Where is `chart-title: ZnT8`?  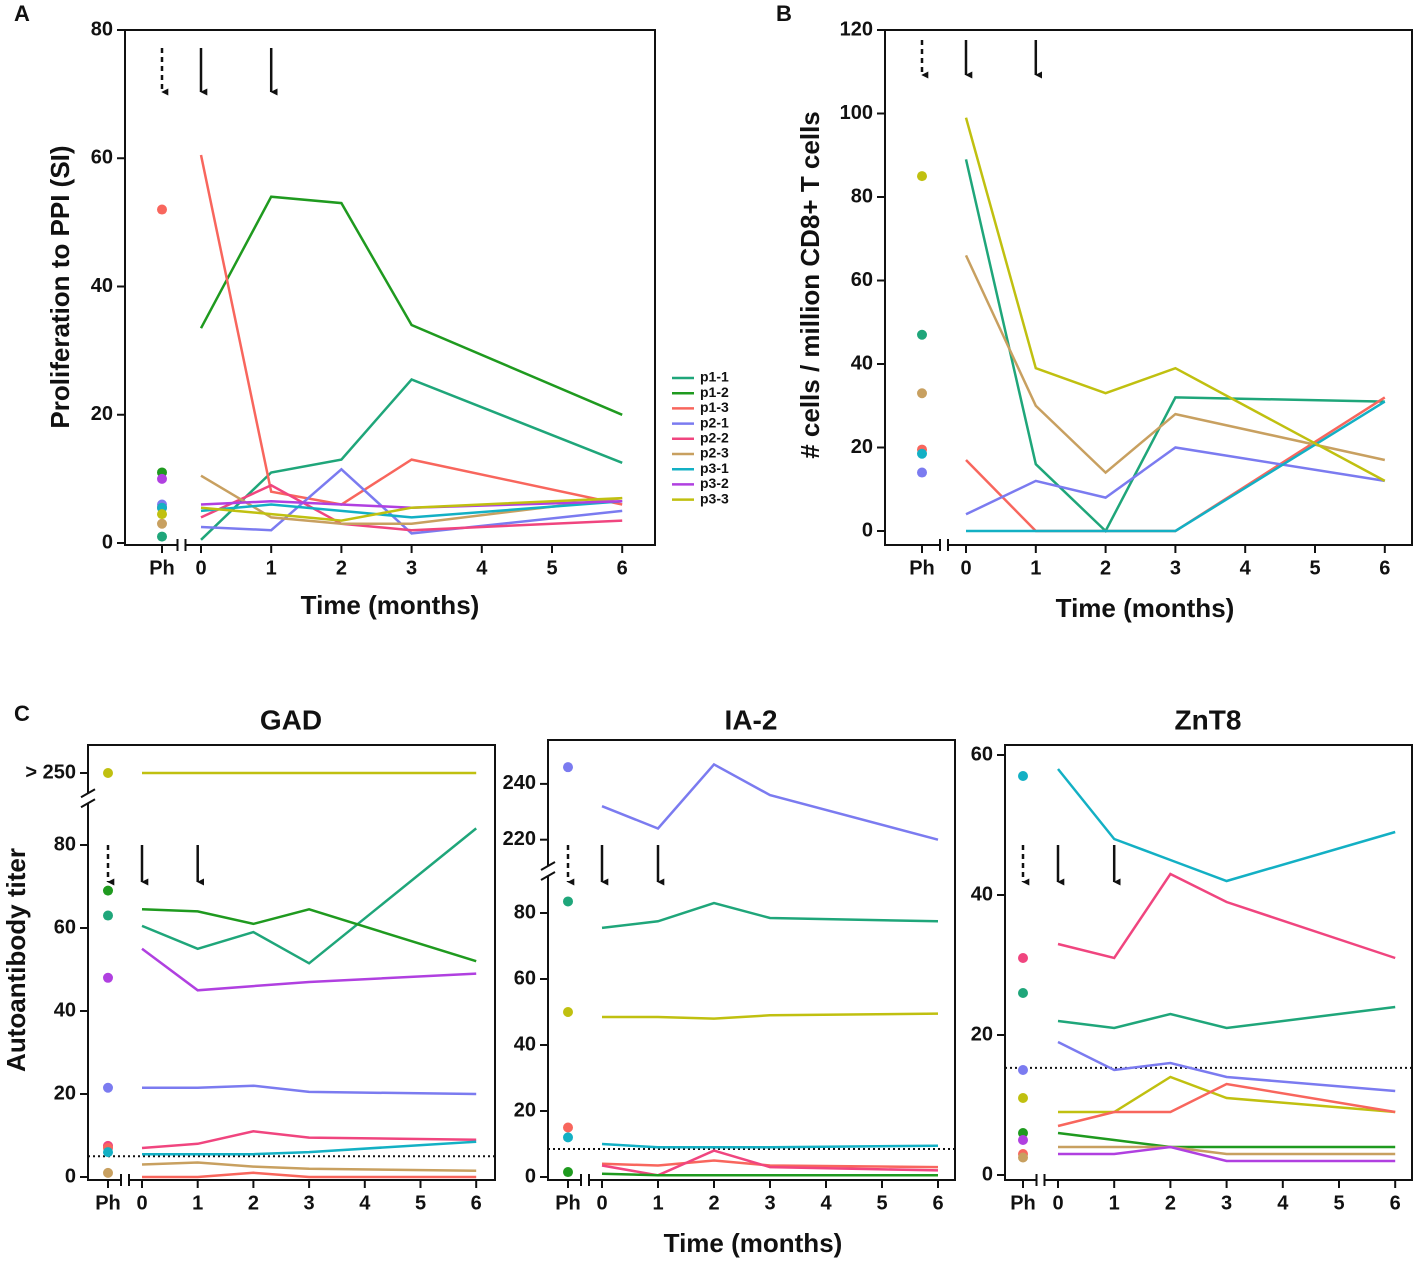
chart-title: ZnT8 is located at coordinates (1208, 719).